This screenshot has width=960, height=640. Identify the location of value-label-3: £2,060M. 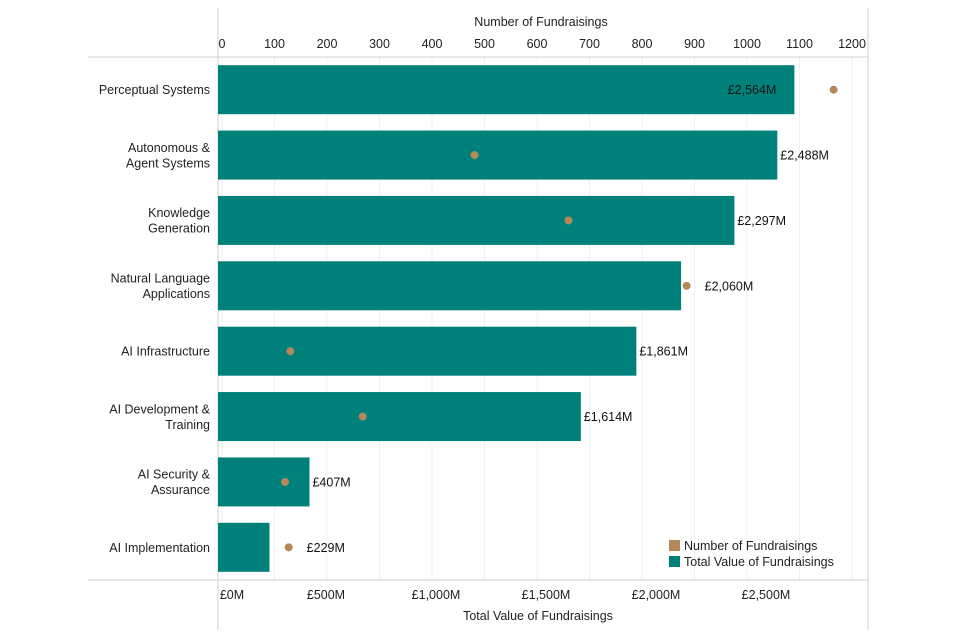
(729, 286).